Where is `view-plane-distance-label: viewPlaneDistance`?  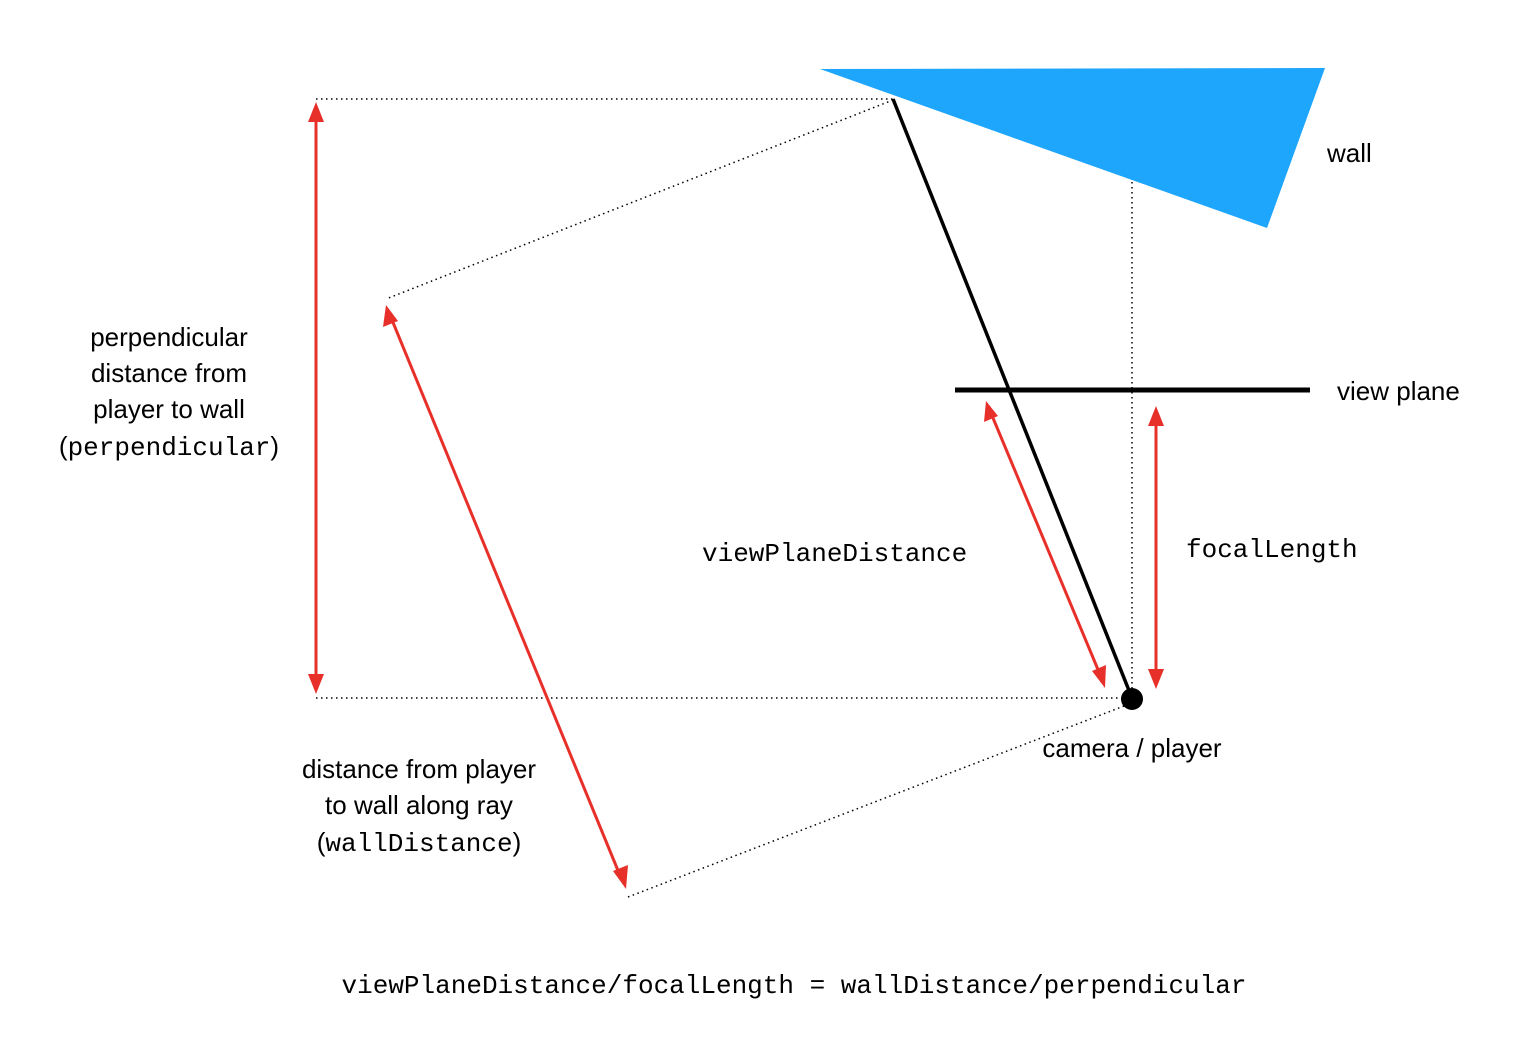 view-plane-distance-label: viewPlaneDistance is located at coordinates (834, 554).